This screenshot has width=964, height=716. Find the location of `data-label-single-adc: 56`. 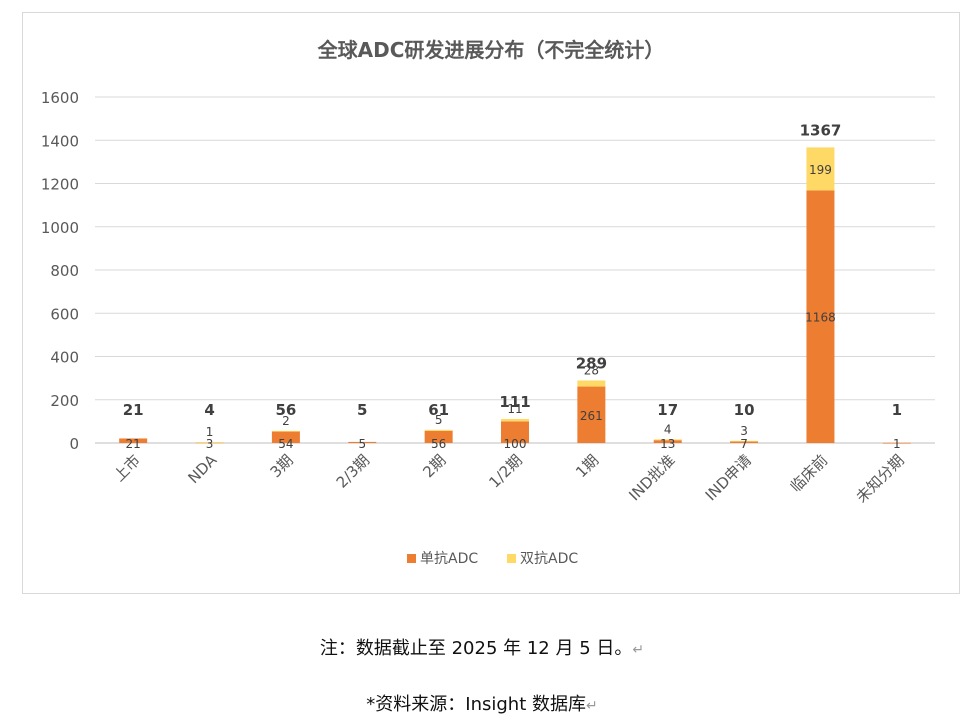

data-label-single-adc: 56 is located at coordinates (438, 444).